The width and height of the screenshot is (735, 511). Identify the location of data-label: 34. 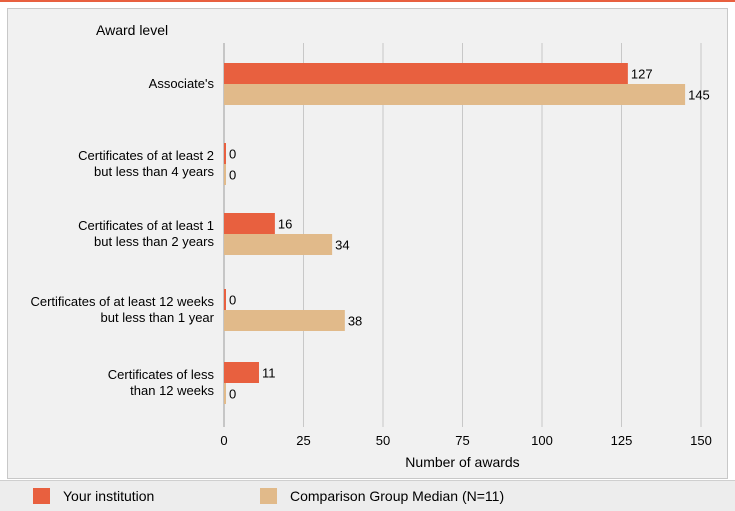
(342, 245).